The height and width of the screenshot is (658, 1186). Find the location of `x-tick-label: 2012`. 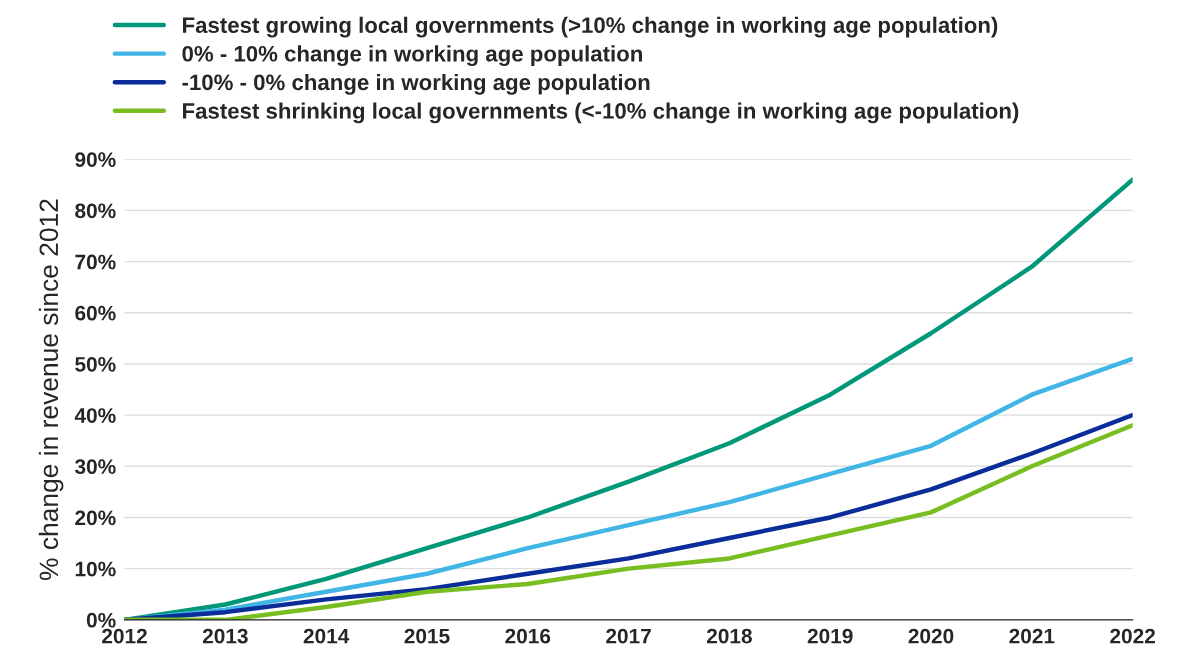

x-tick-label: 2012 is located at coordinates (124, 636).